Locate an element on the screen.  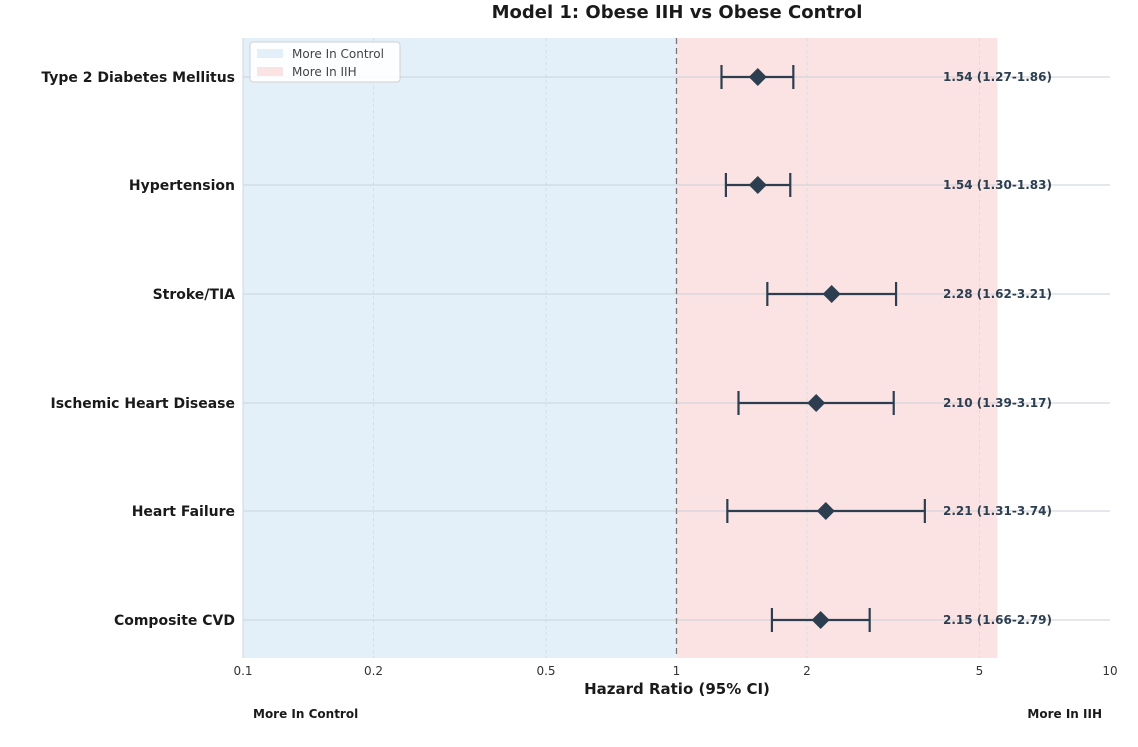
hr-text-2: 2.28 (1.62-3.21) is located at coordinates (997, 294).